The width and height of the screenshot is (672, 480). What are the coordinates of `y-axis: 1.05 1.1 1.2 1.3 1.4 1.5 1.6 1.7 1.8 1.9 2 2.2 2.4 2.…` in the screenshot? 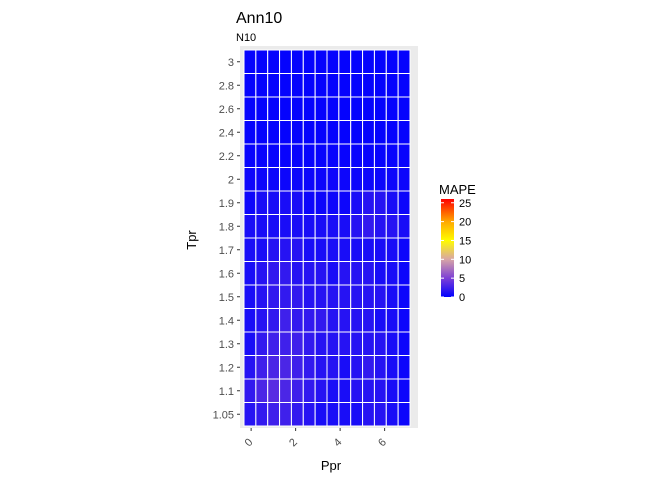 It's located at (226, 239).